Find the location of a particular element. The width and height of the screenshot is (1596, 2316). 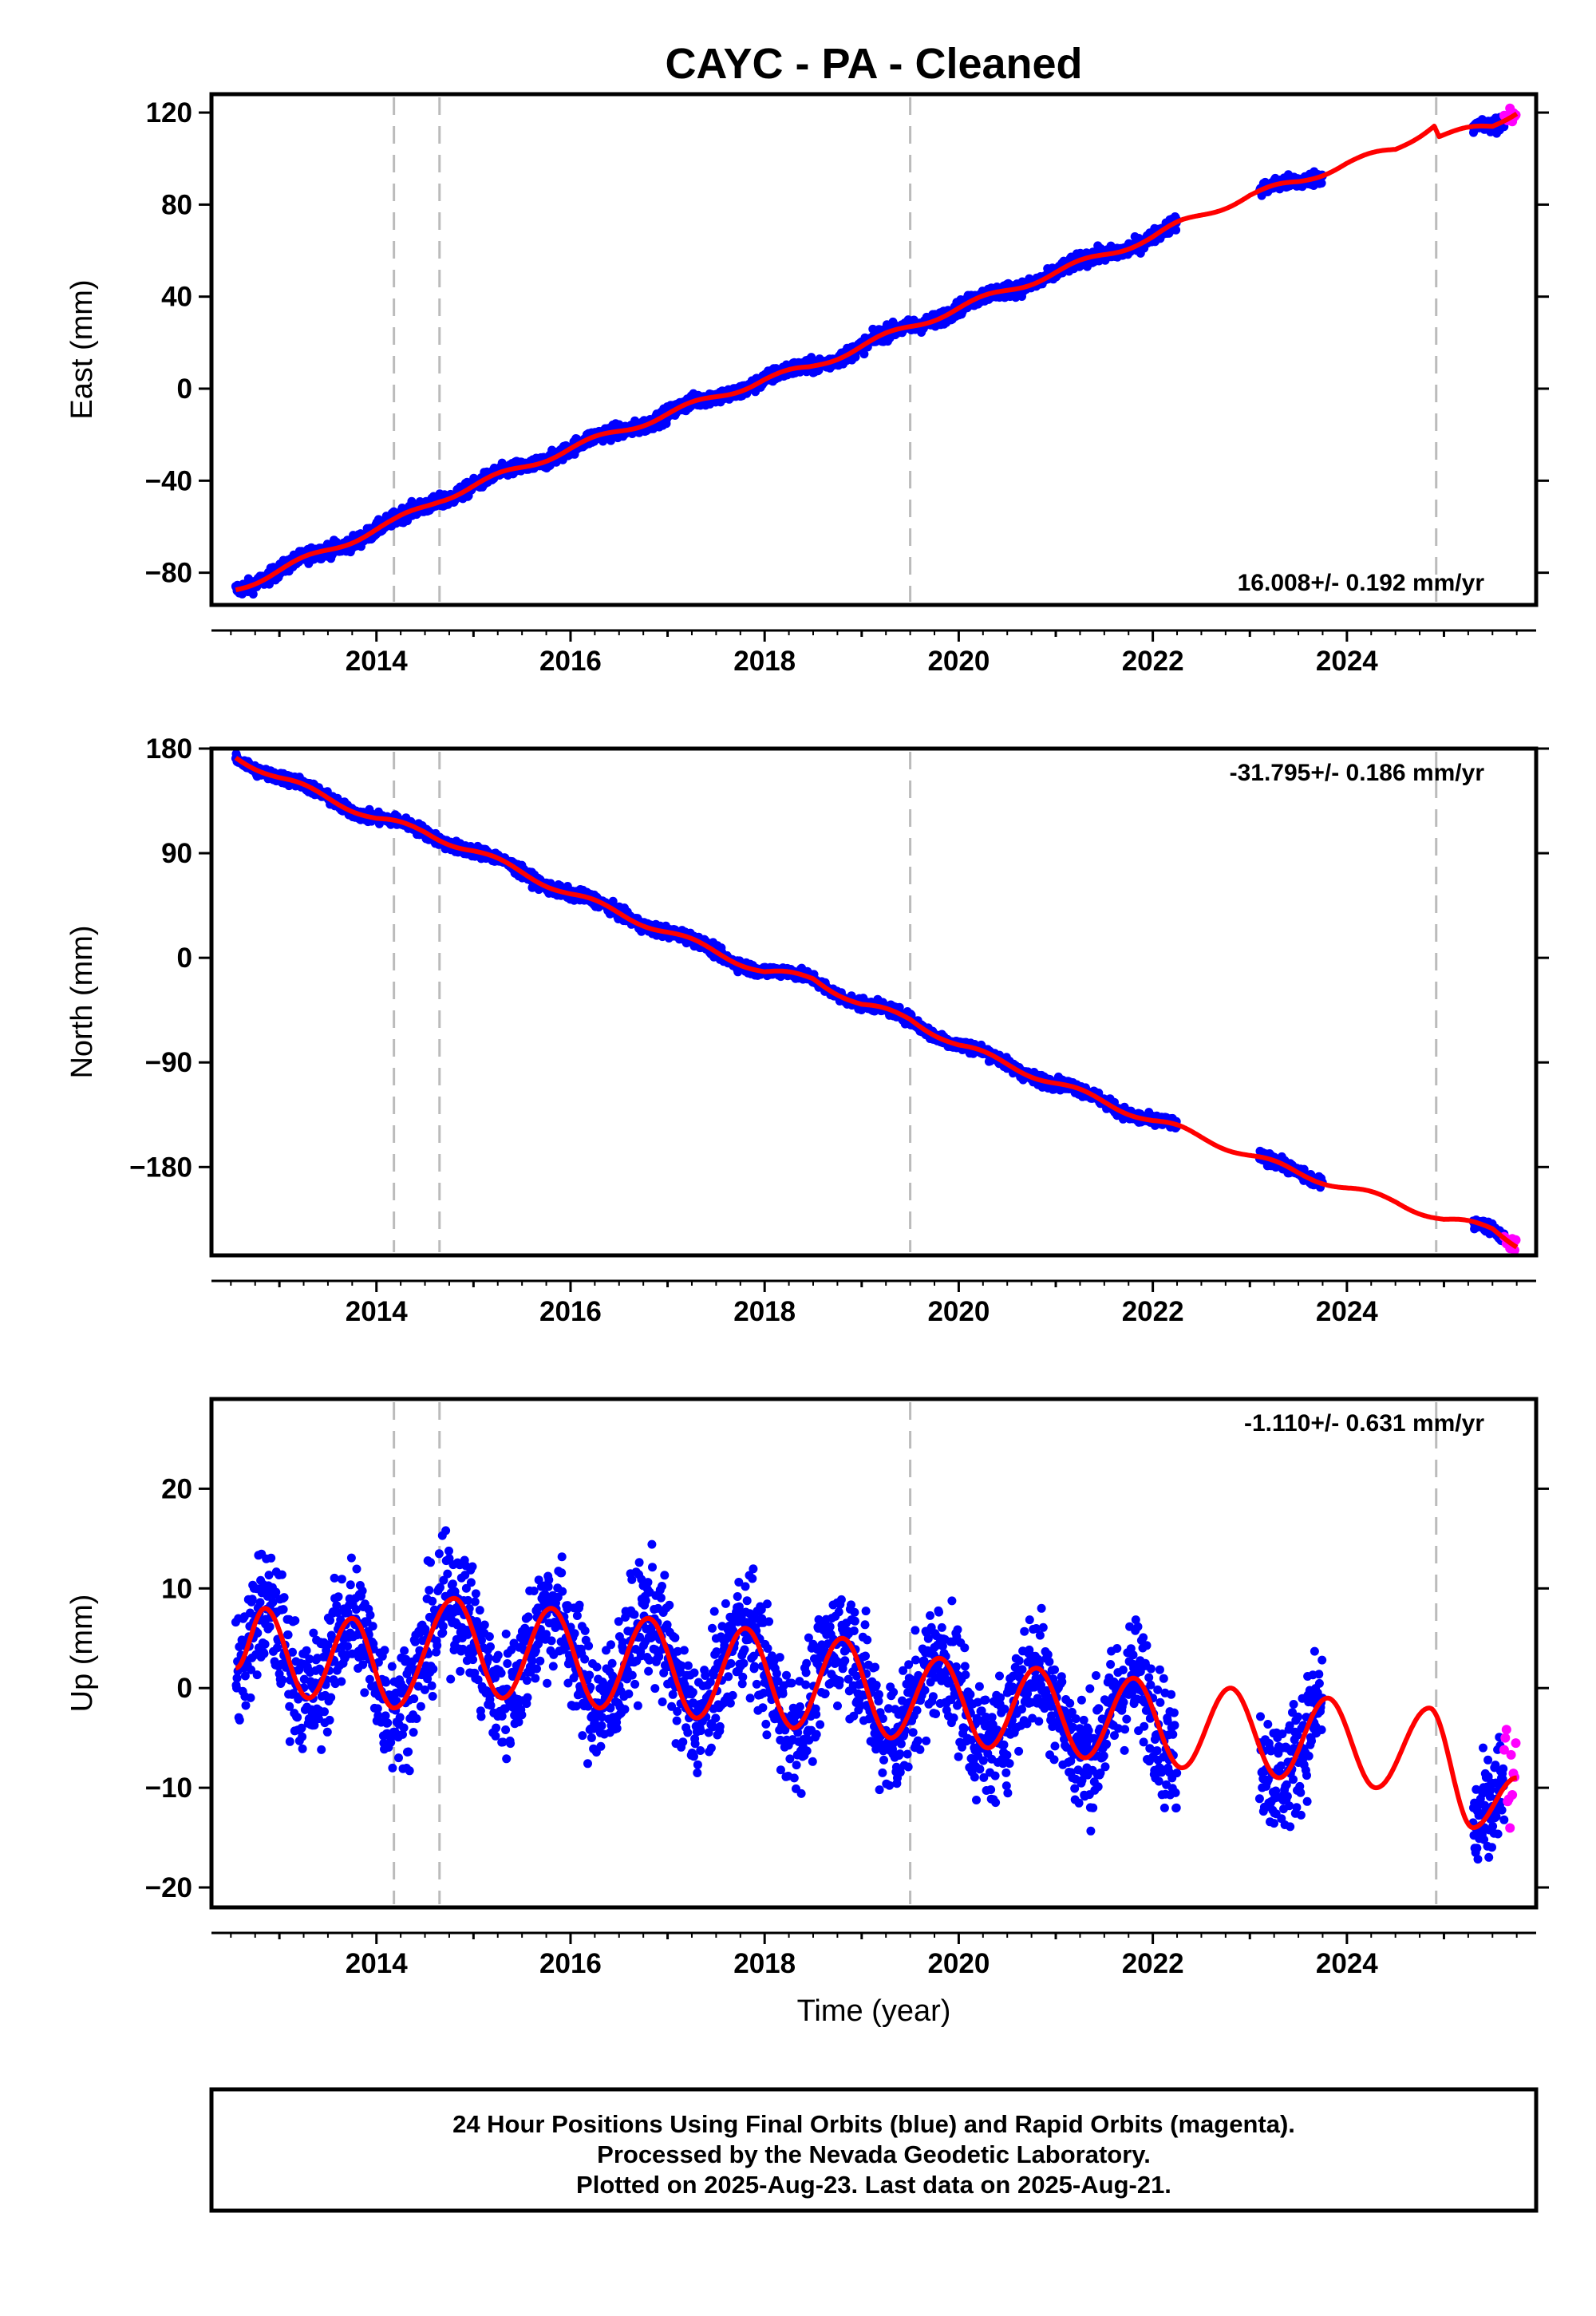

y-tick-label: 80 is located at coordinates (176, 204).